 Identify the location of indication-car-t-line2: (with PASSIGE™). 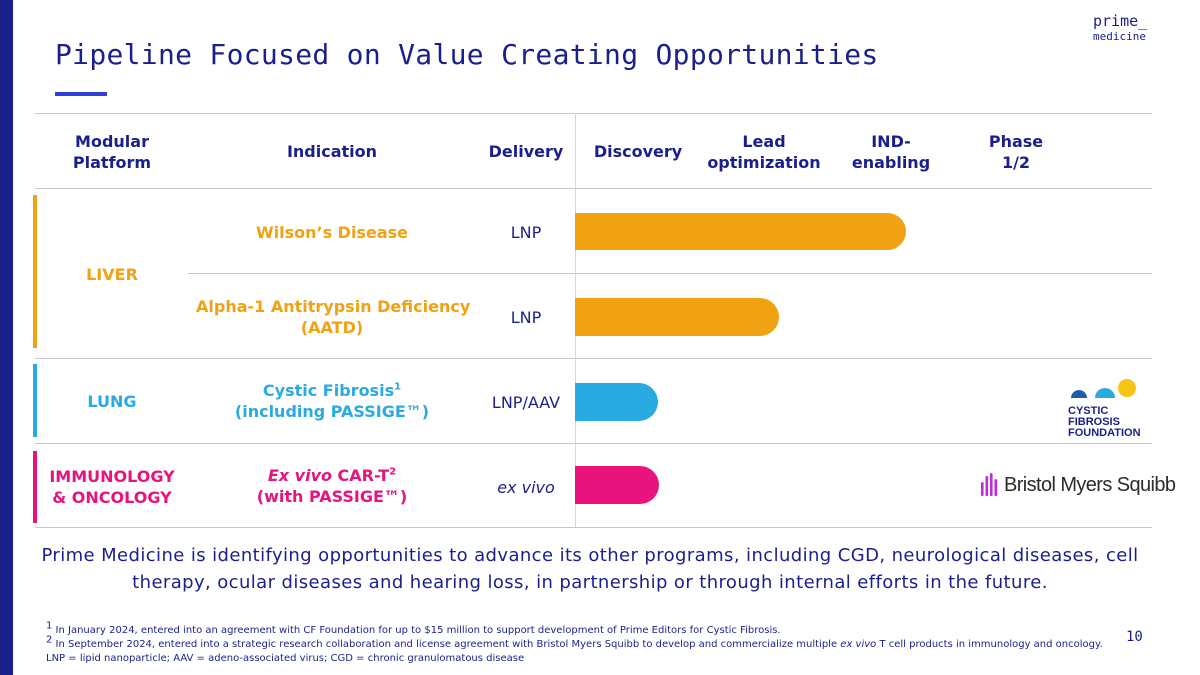
(332, 496).